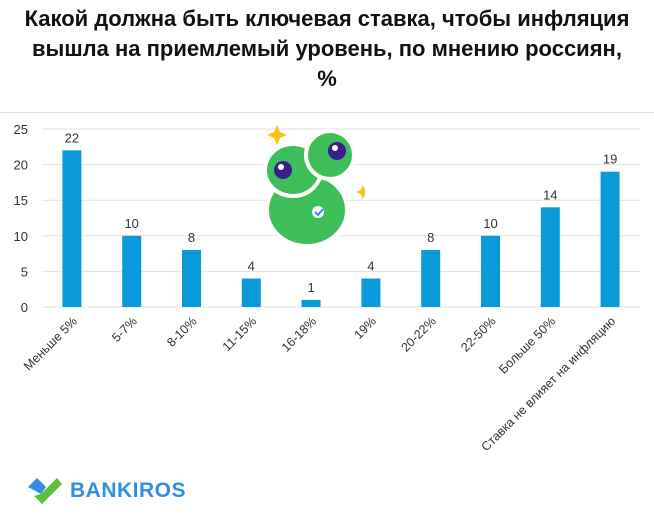 This screenshot has height=515, width=654. Describe the element at coordinates (128, 490) in the screenshot. I see `brand-name: BANKIROS` at that location.